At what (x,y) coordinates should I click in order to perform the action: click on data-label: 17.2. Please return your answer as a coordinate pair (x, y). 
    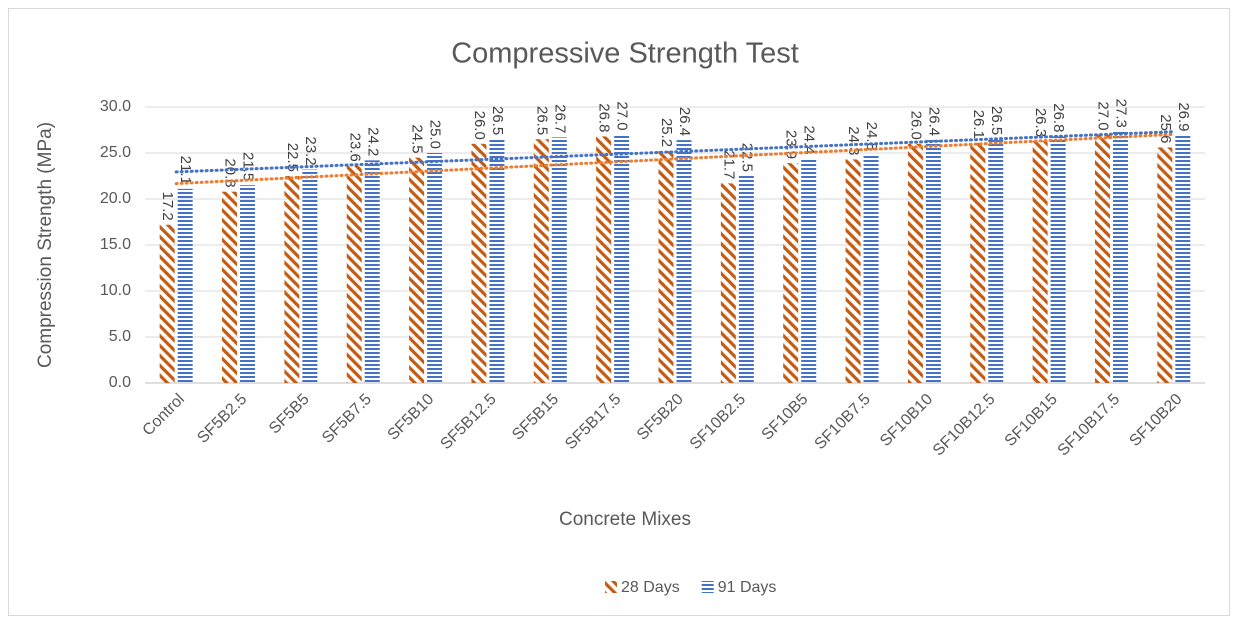
    Looking at the image, I should click on (167, 206).